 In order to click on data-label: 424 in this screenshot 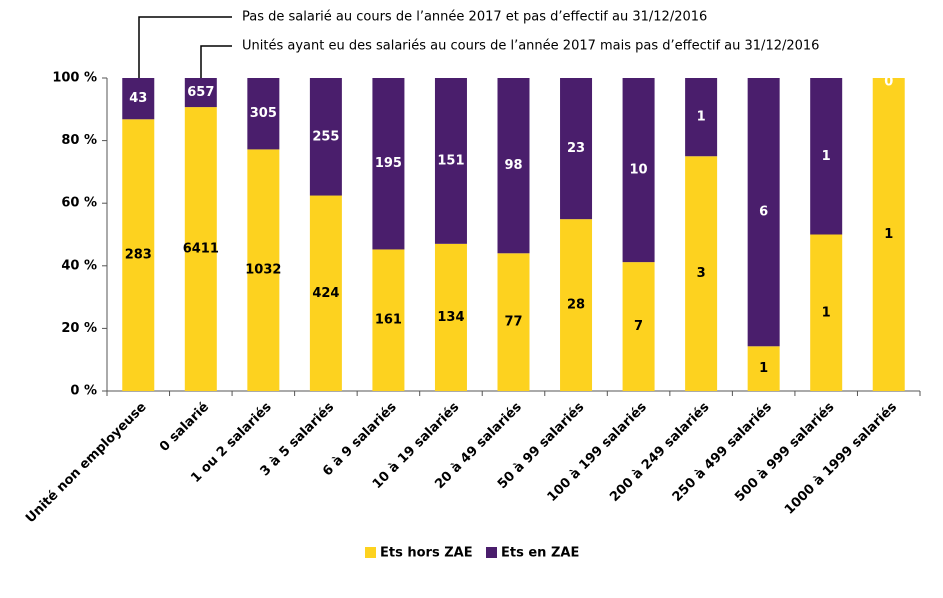, I will do `click(325, 293)`.